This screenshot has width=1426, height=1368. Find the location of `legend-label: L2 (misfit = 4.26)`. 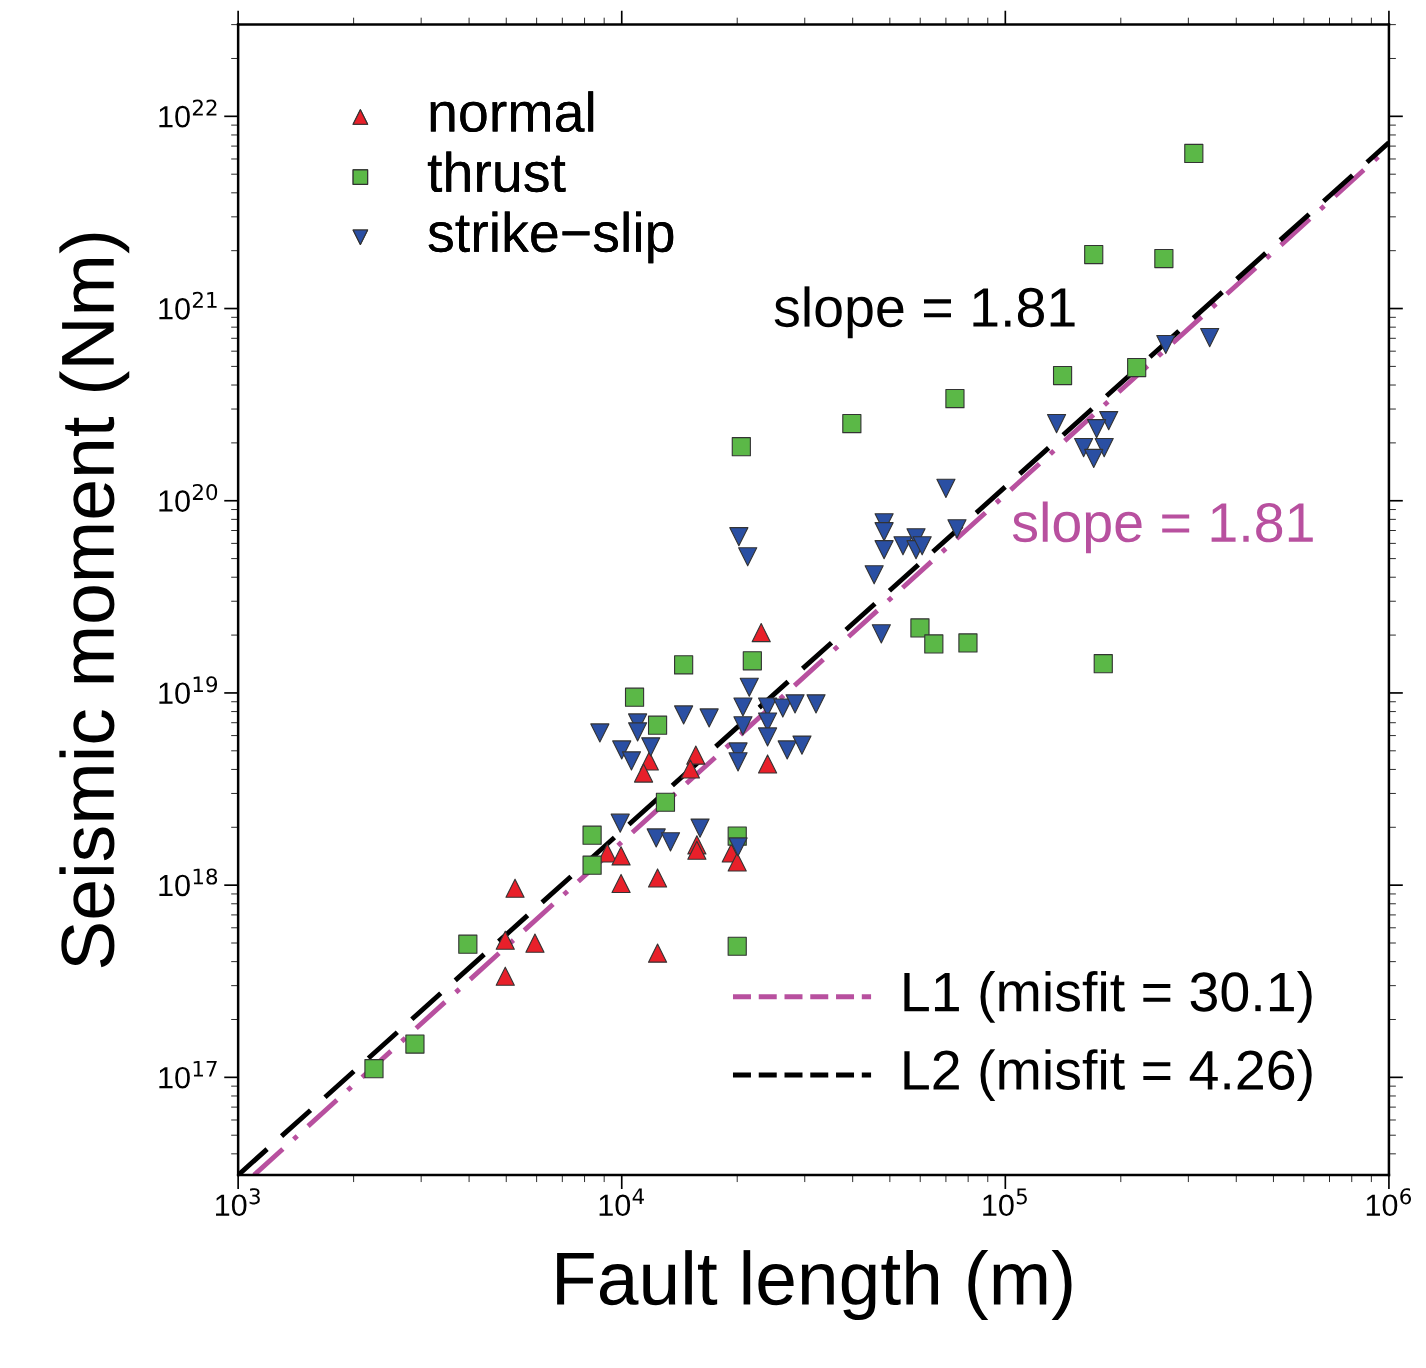

legend-label: L2 (misfit = 4.26) is located at coordinates (1108, 1075).